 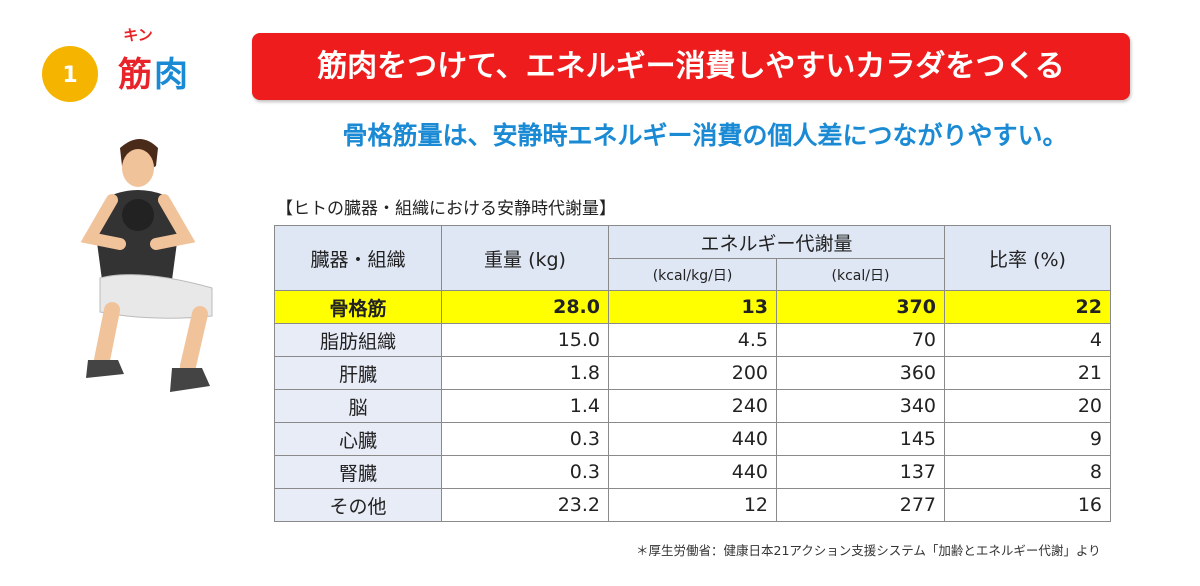 What do you see at coordinates (705, 135) in the screenshot?
I see `subtitle: 骨格筋量は、安静時エネルギー消費の個人差につながりやすい。` at bounding box center [705, 135].